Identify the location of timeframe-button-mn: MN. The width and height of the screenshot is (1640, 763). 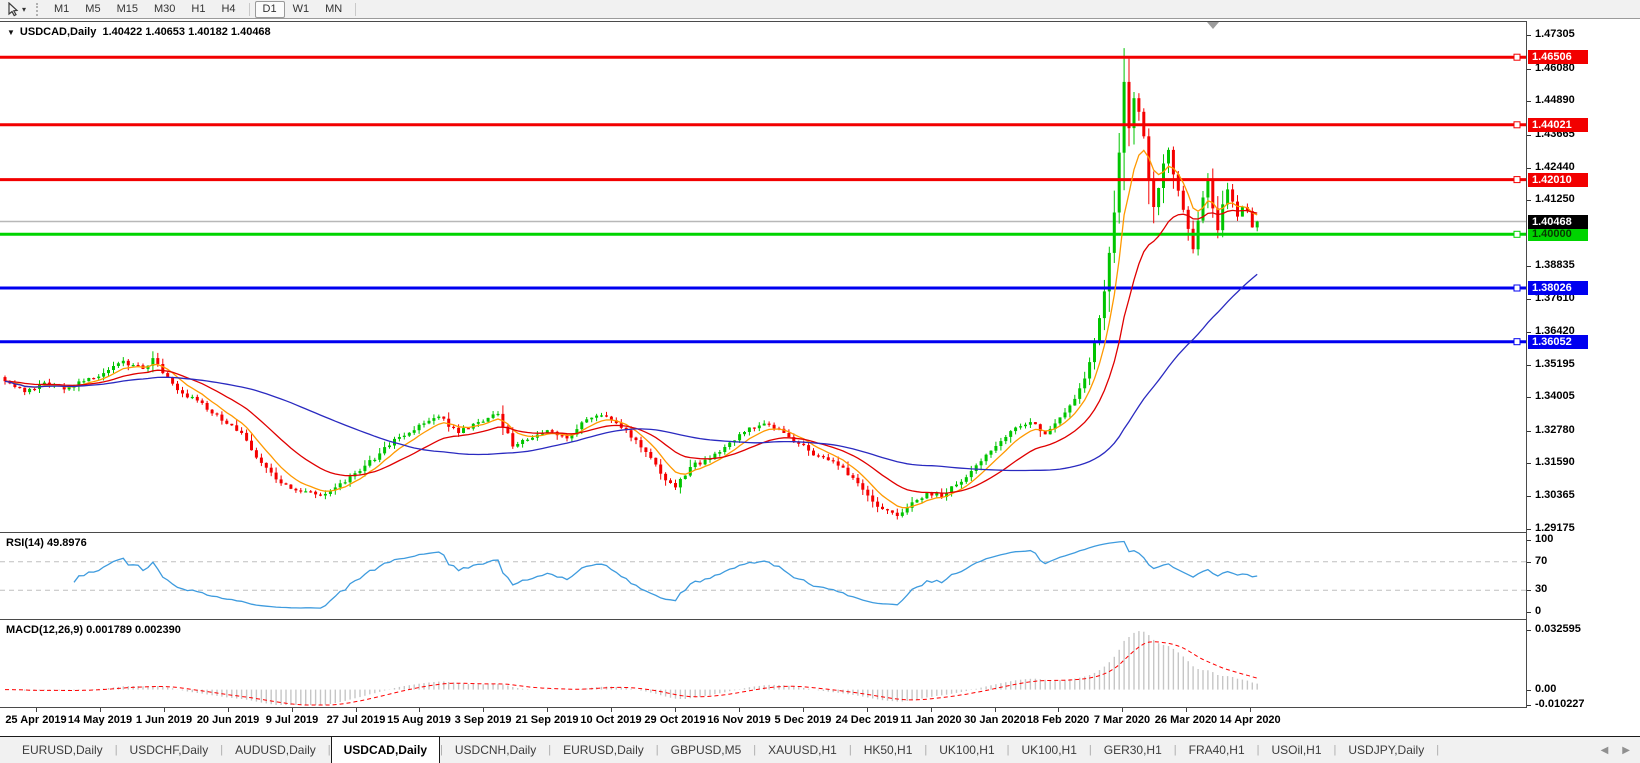
(334, 8).